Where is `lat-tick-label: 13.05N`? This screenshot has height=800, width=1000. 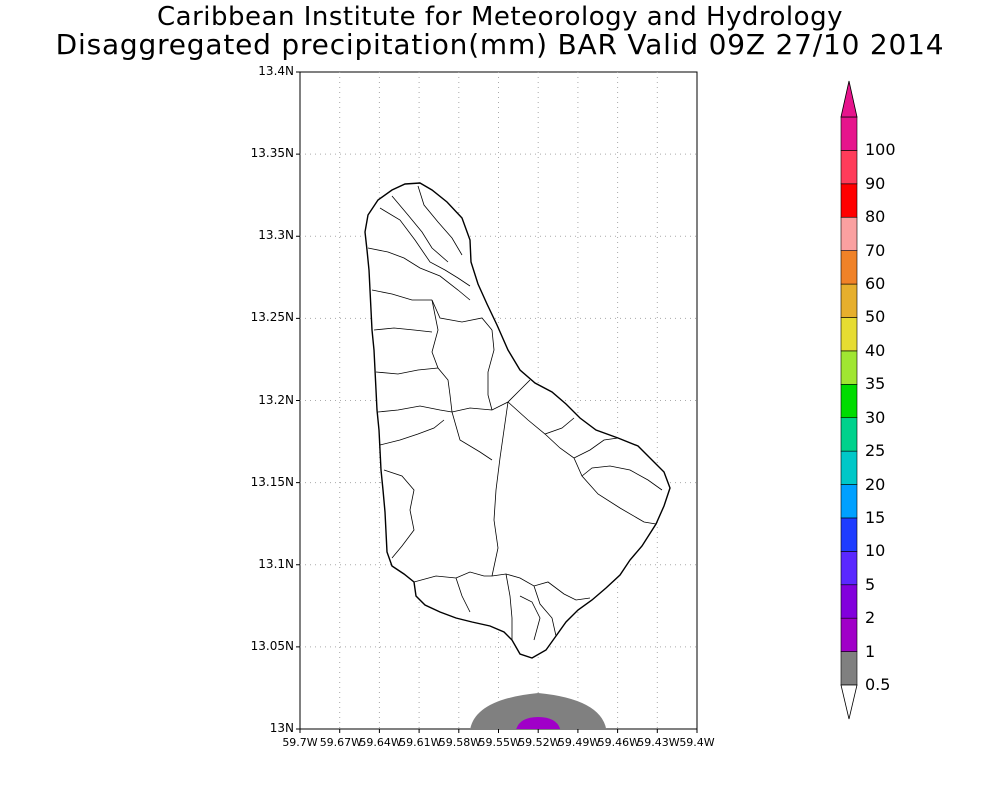 lat-tick-label: 13.05N is located at coordinates (272, 645).